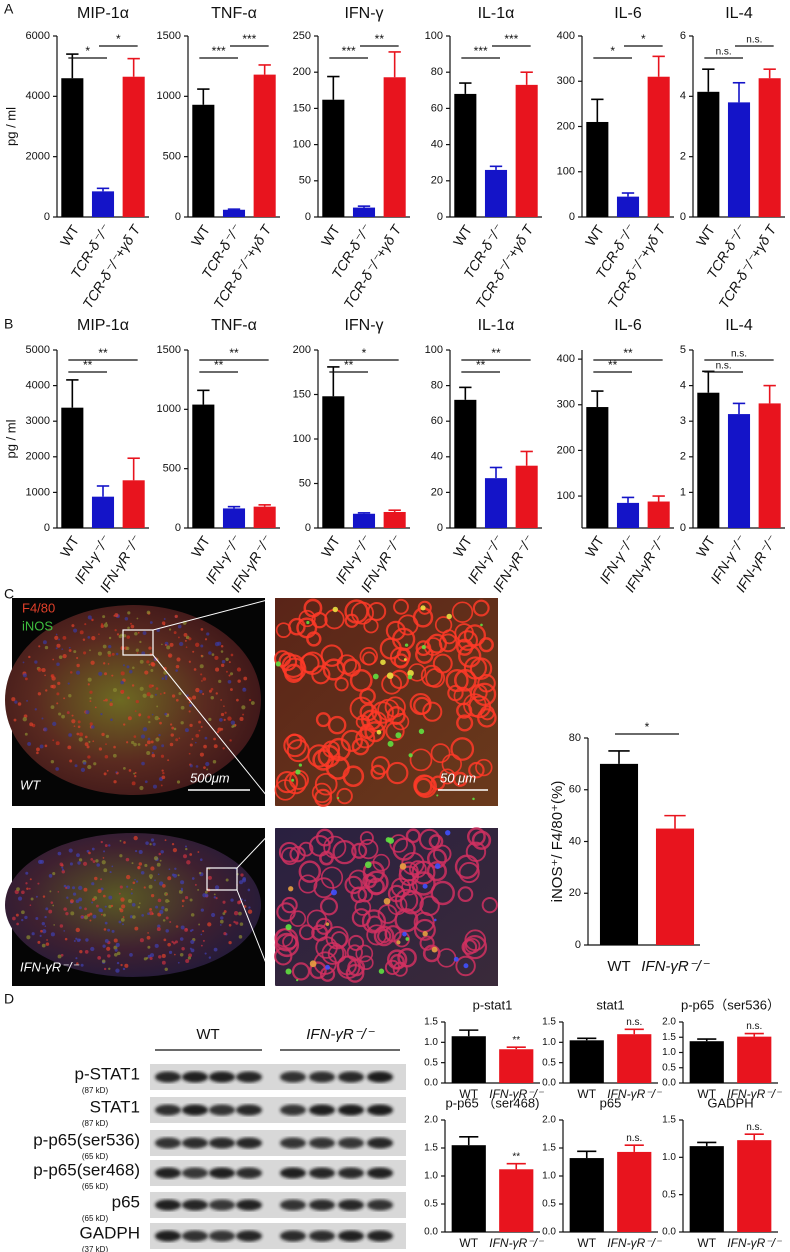 The image size is (790, 1252). What do you see at coordinates (431, 1022) in the screenshot?
I see `y-tick-label: 1.5` at bounding box center [431, 1022].